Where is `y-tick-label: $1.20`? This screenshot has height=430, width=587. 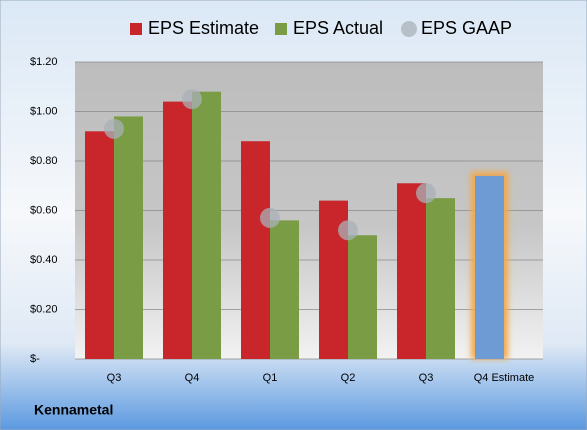
y-tick-label: $1.20 is located at coordinates (44, 62).